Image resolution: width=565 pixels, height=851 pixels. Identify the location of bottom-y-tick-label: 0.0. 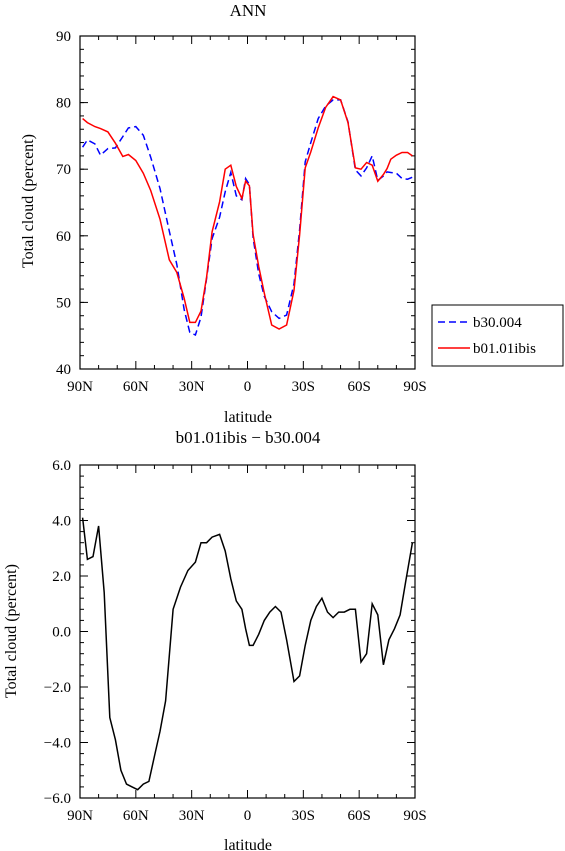
(61, 633).